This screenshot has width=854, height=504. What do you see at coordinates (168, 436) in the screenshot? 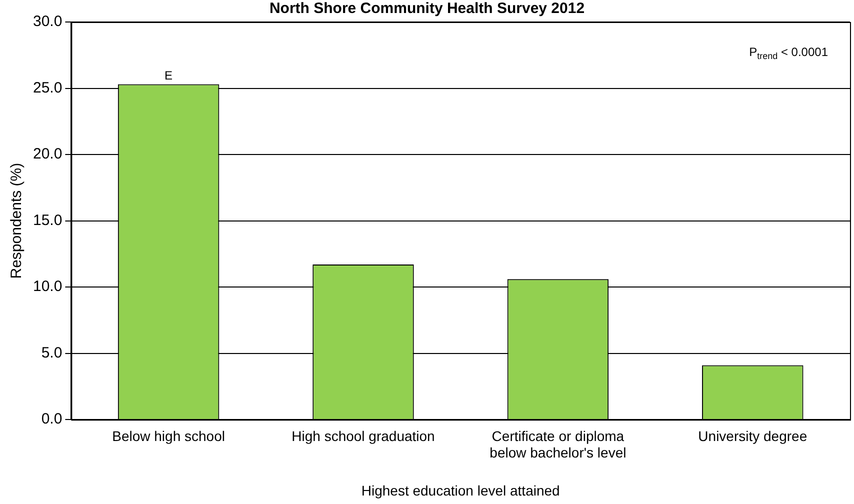
I see `x-tick-label: Below high school` at bounding box center [168, 436].